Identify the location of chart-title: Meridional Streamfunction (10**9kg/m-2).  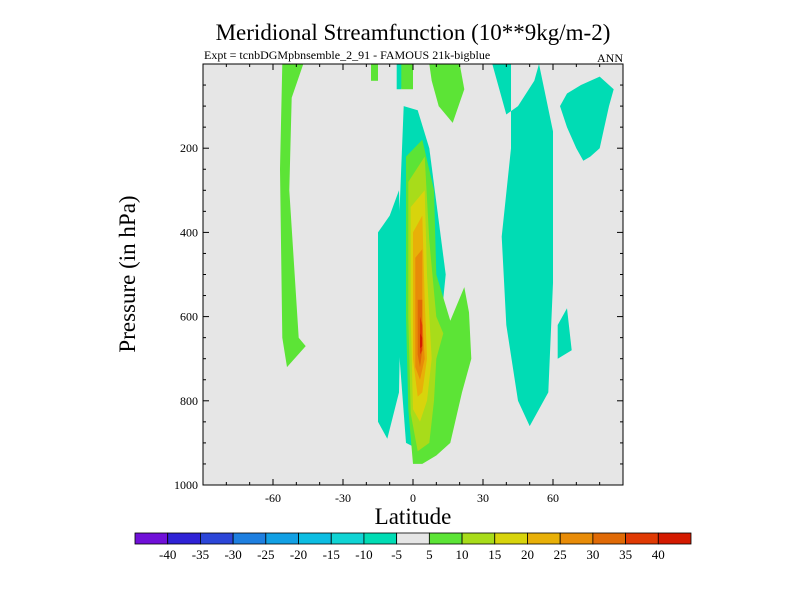
(413, 32).